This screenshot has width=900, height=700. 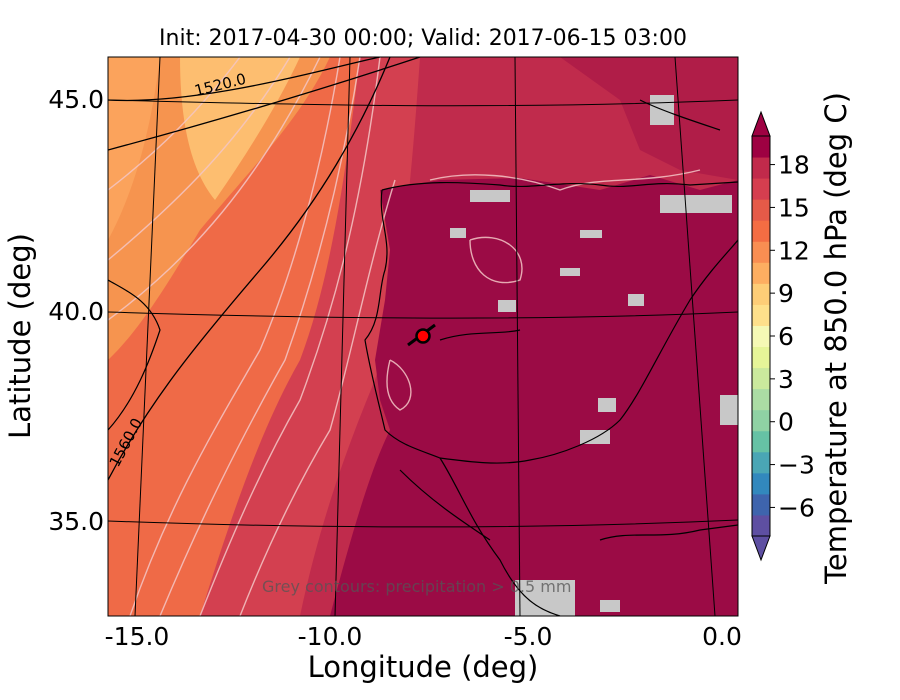 I want to click on y-tick-label: 35.0, so click(x=76, y=521).